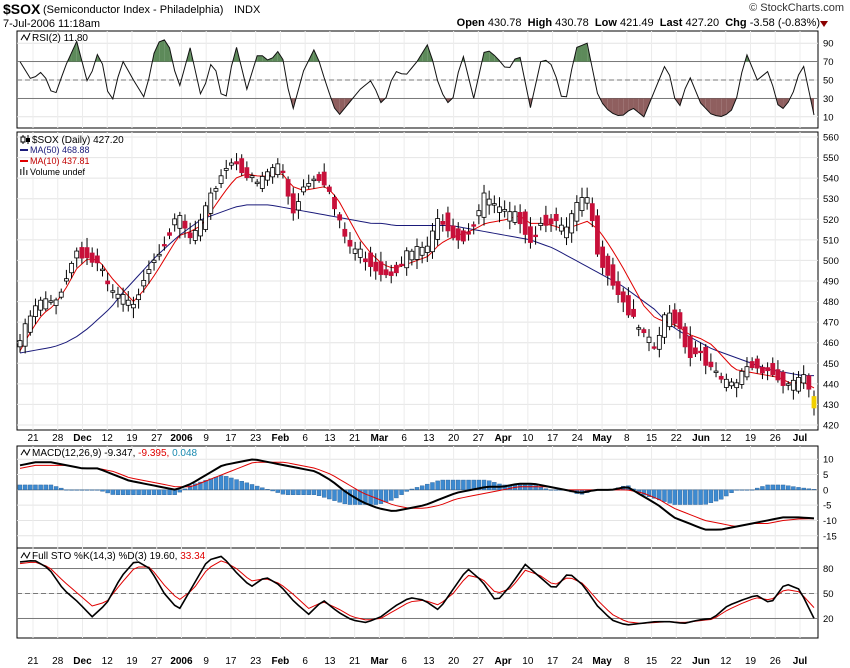 The image size is (850, 668). I want to click on line-icon, so click(25, 555).